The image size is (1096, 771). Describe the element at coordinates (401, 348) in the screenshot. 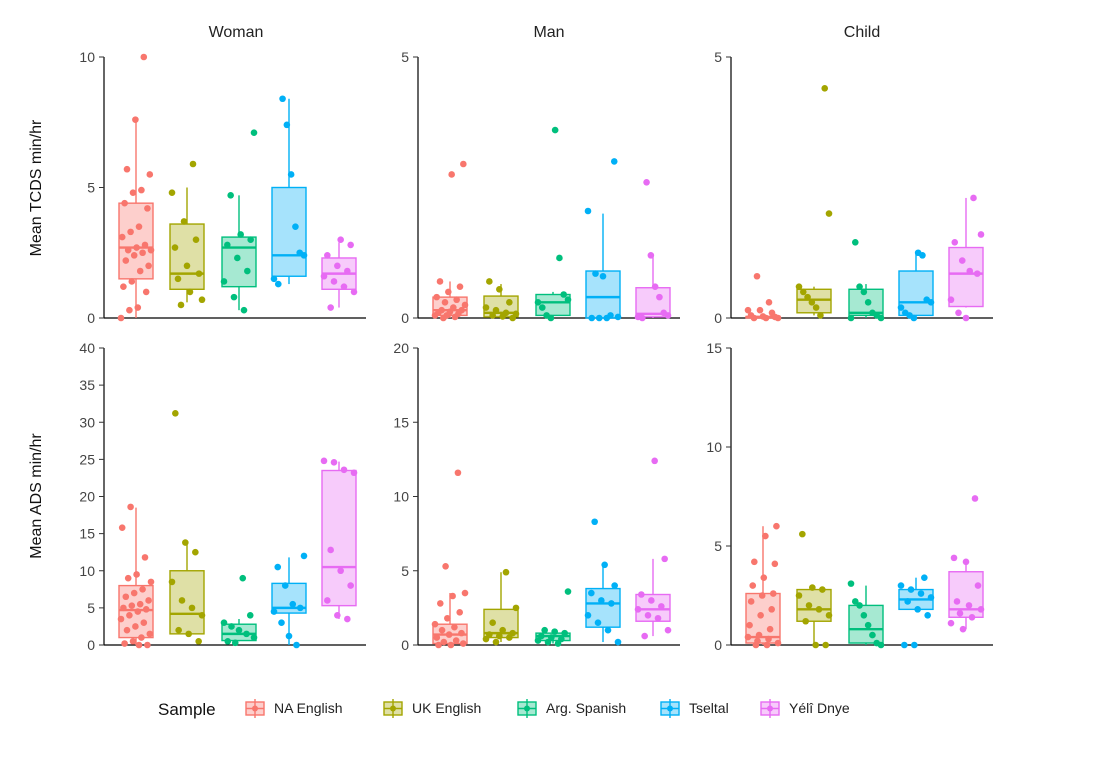

I see `y-tick-label: 20` at that location.